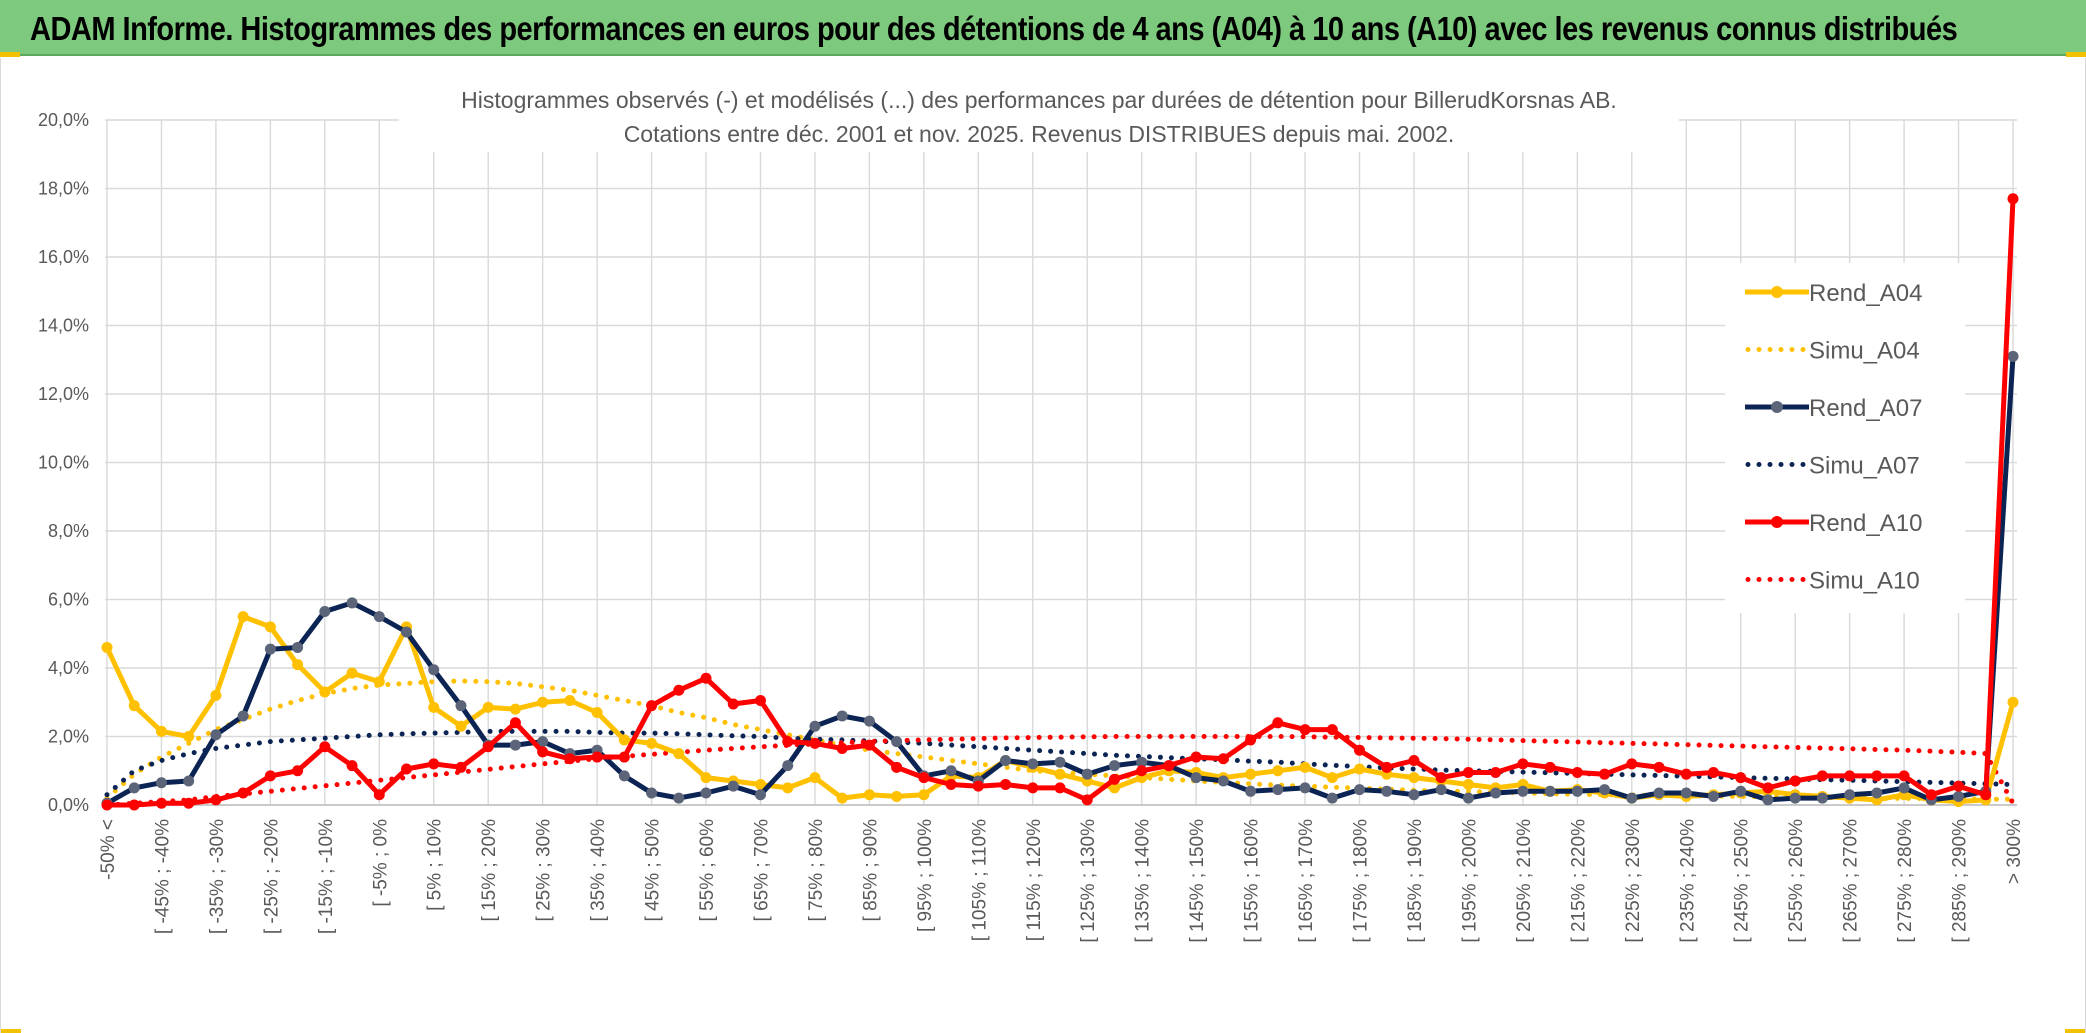  What do you see at coordinates (2075, 1031) in the screenshot?
I see `frame-accent-right` at bounding box center [2075, 1031].